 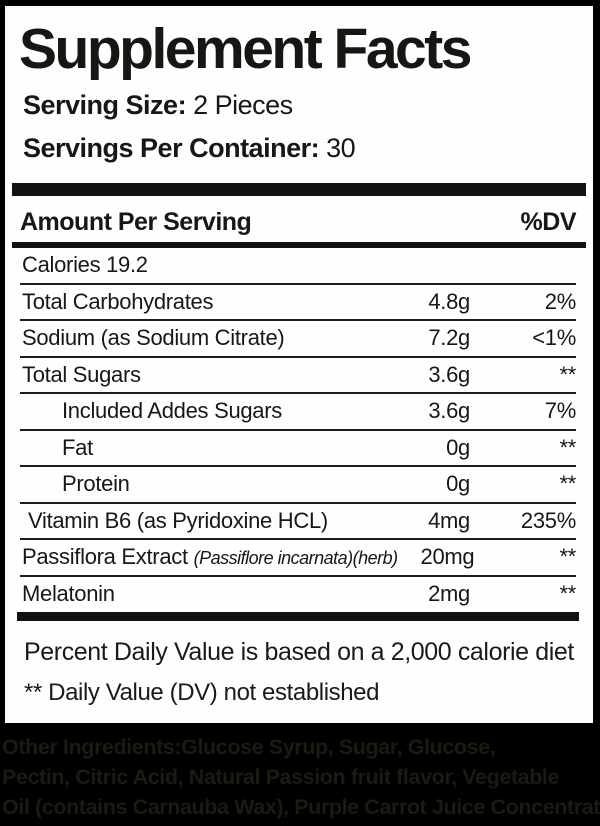 What do you see at coordinates (118, 301) in the screenshot?
I see `nutrient-name: Total Carbohydrates` at bounding box center [118, 301].